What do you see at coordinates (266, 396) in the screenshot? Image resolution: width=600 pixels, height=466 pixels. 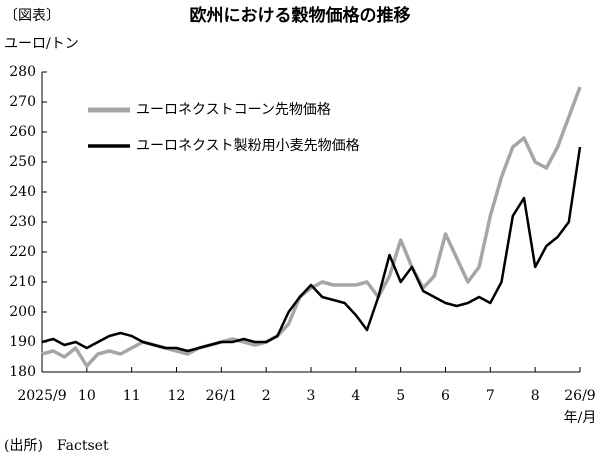 I see `x-tick-label: 2` at bounding box center [266, 396].